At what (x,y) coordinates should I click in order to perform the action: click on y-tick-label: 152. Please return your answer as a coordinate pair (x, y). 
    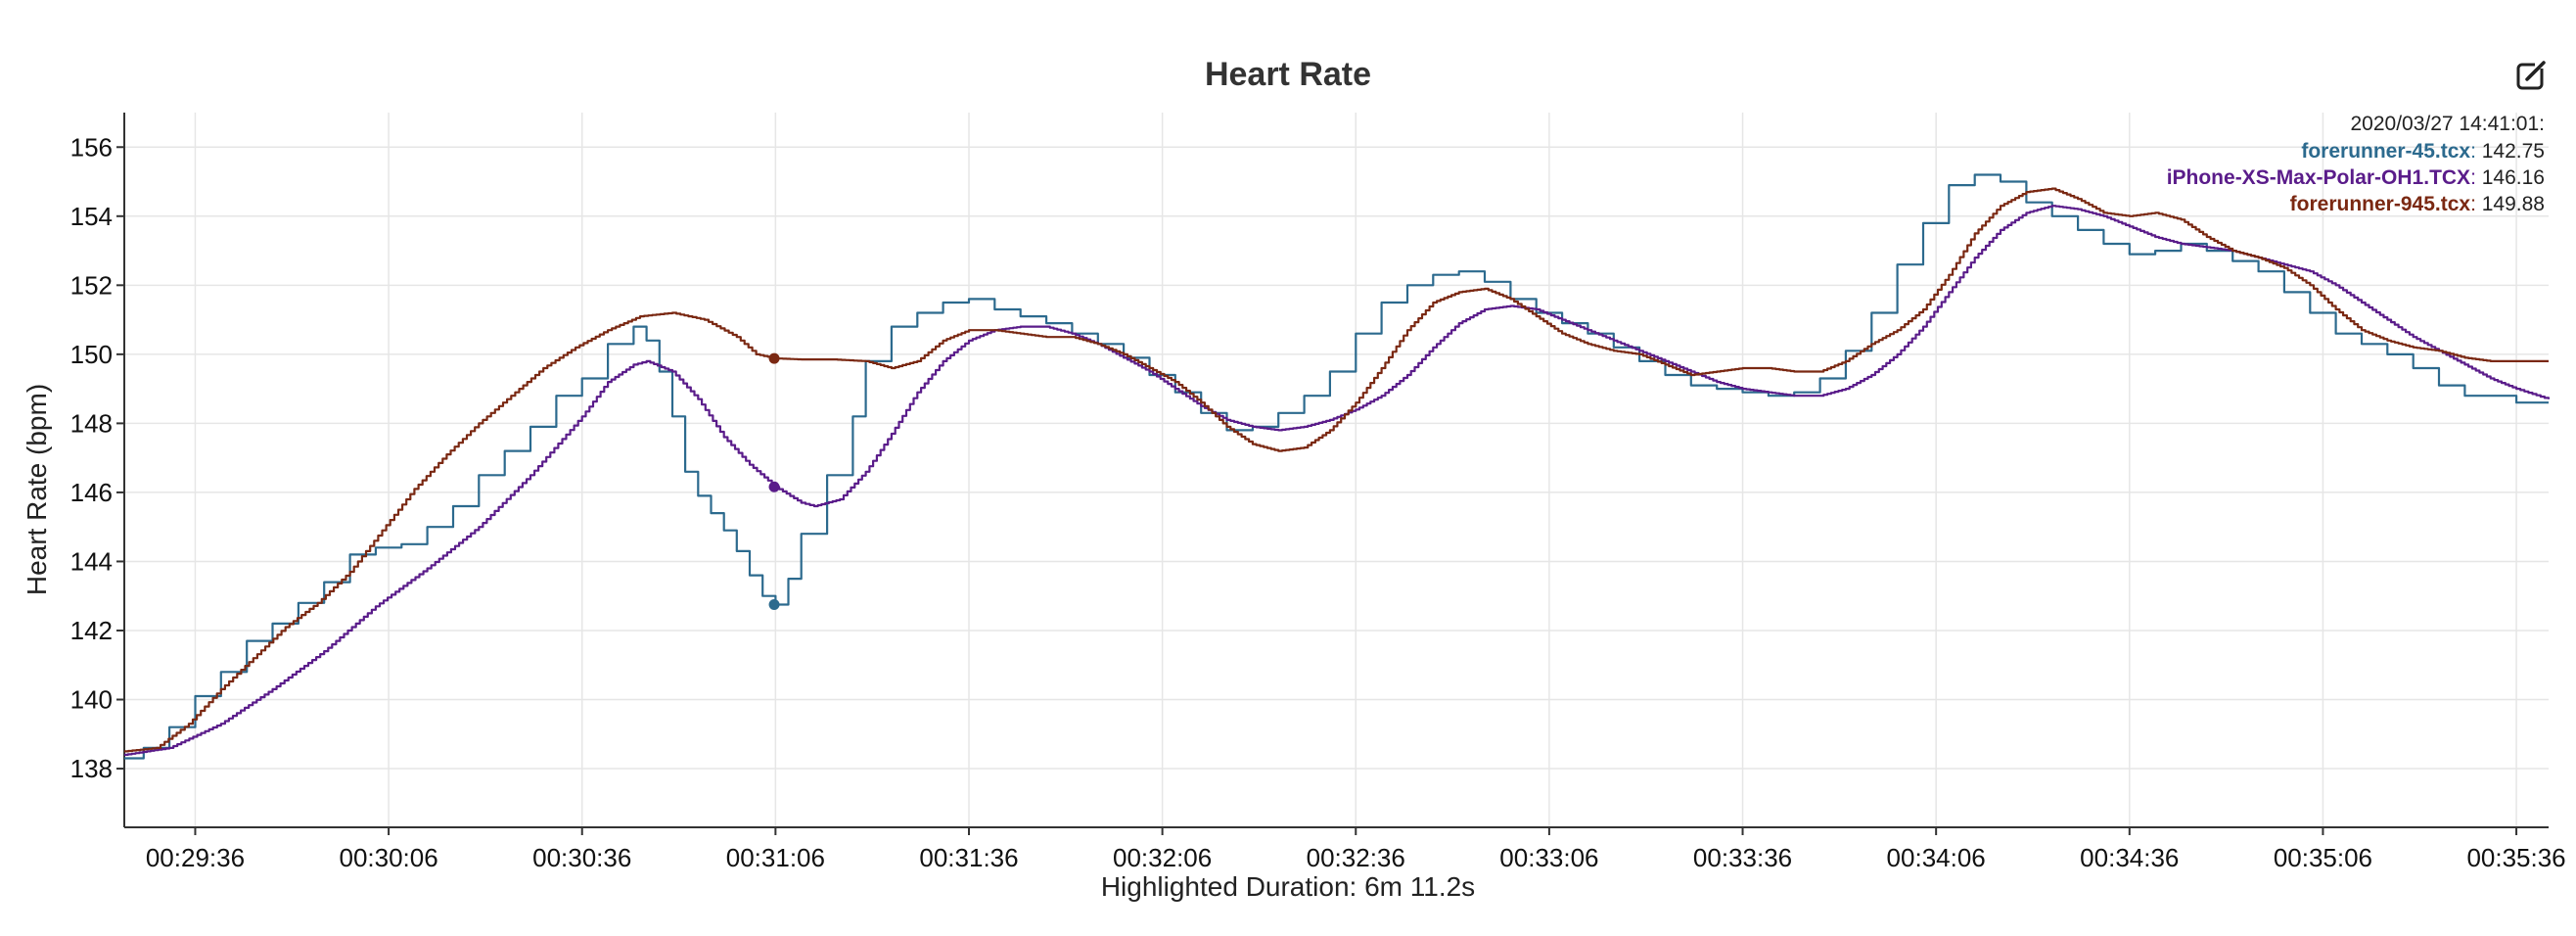
    Looking at the image, I should click on (92, 285).